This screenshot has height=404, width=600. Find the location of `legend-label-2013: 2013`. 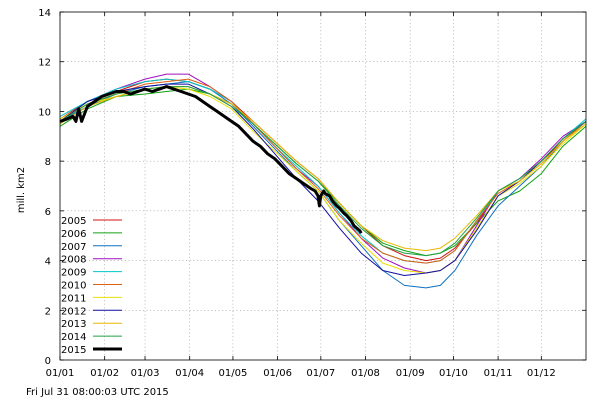

legend-label-2013: 2013 is located at coordinates (73, 324).